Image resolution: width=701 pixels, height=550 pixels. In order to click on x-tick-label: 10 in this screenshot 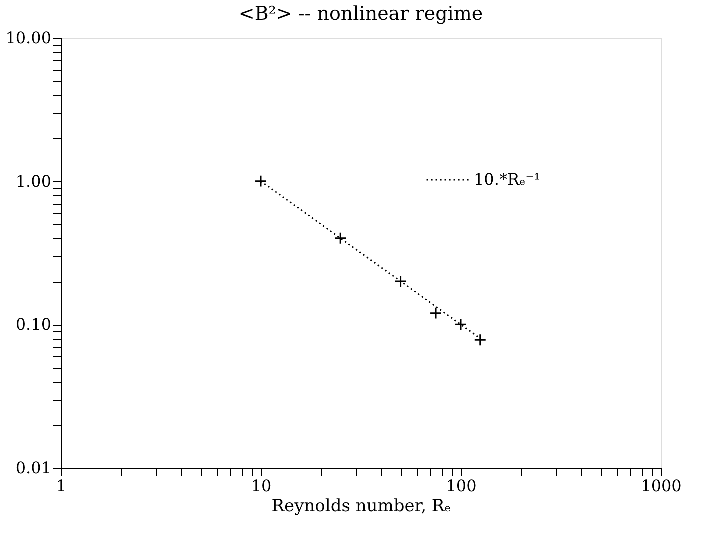, I will do `click(261, 486)`.